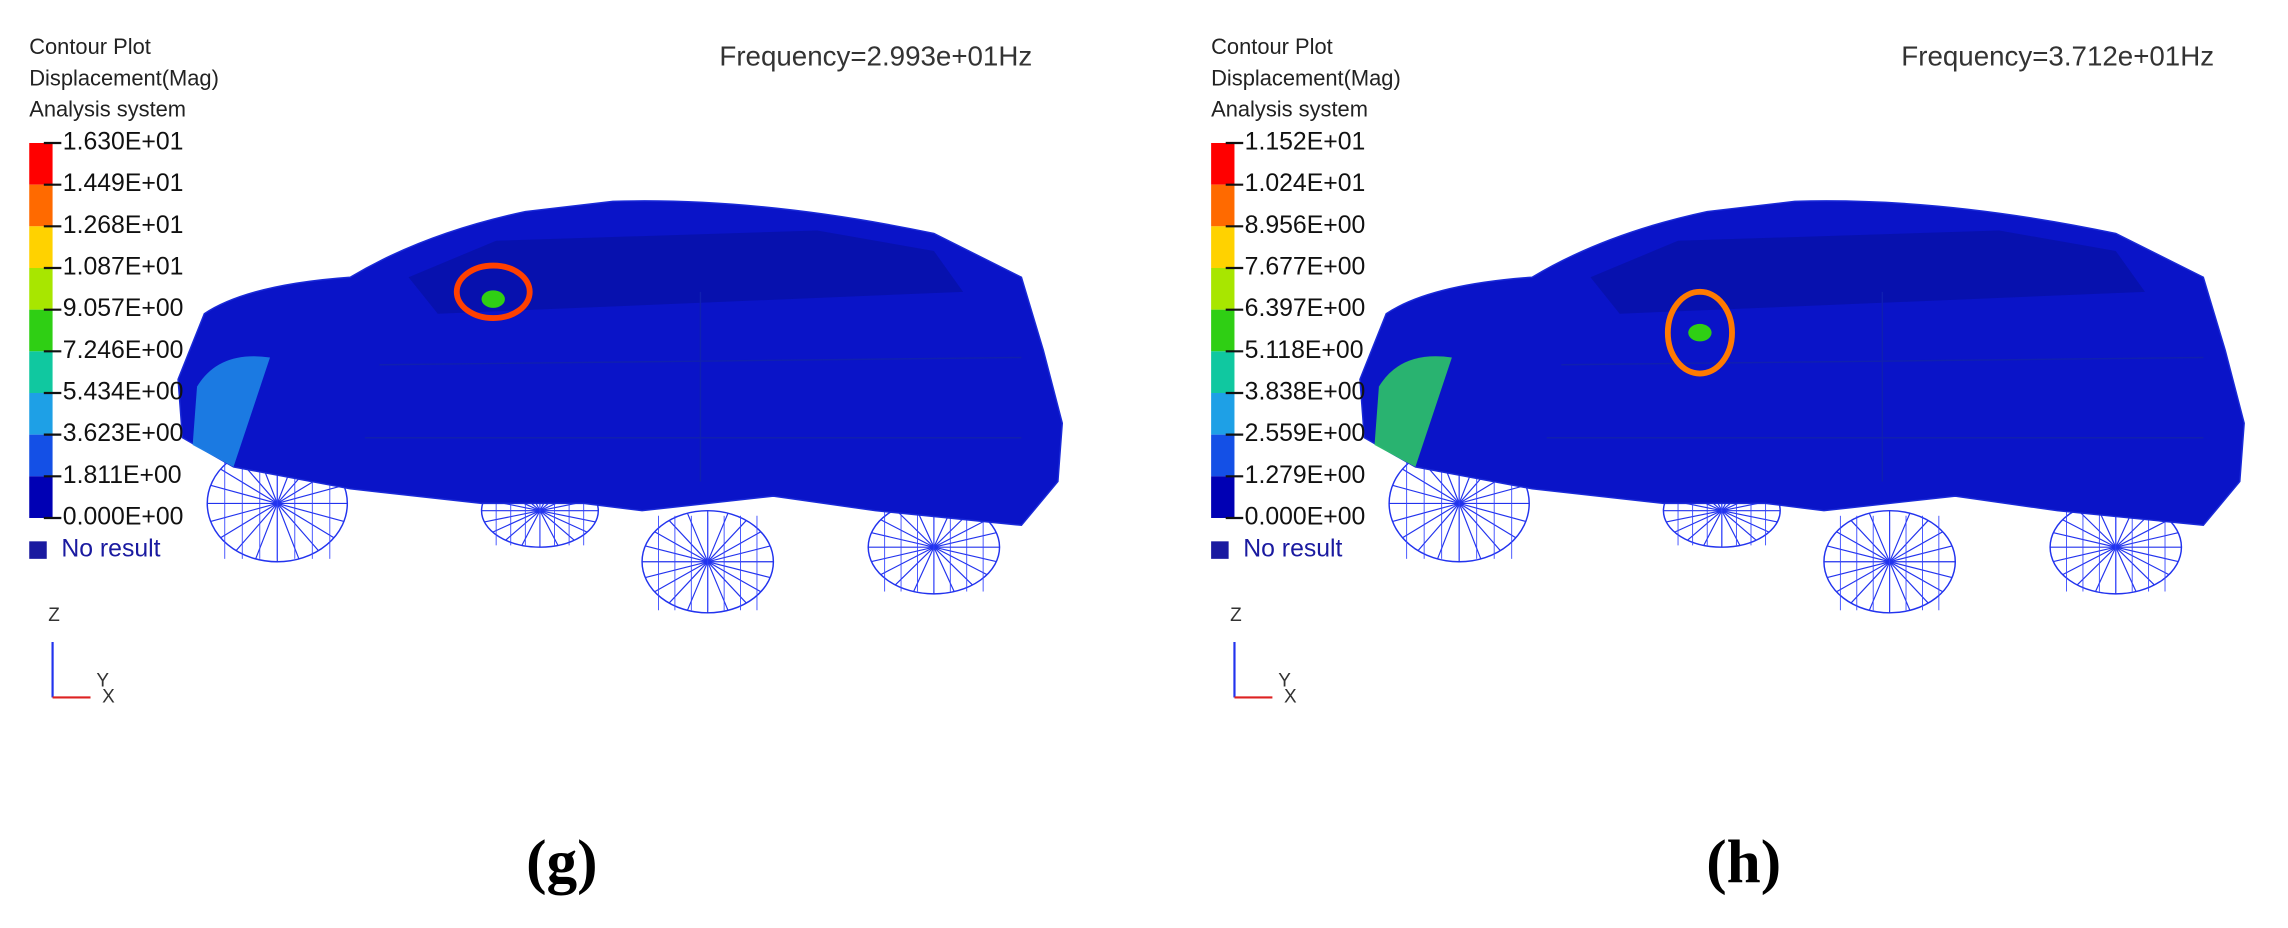 This screenshot has width=2288, height=928. I want to click on legend-label: 3.838E+00, so click(1305, 392).